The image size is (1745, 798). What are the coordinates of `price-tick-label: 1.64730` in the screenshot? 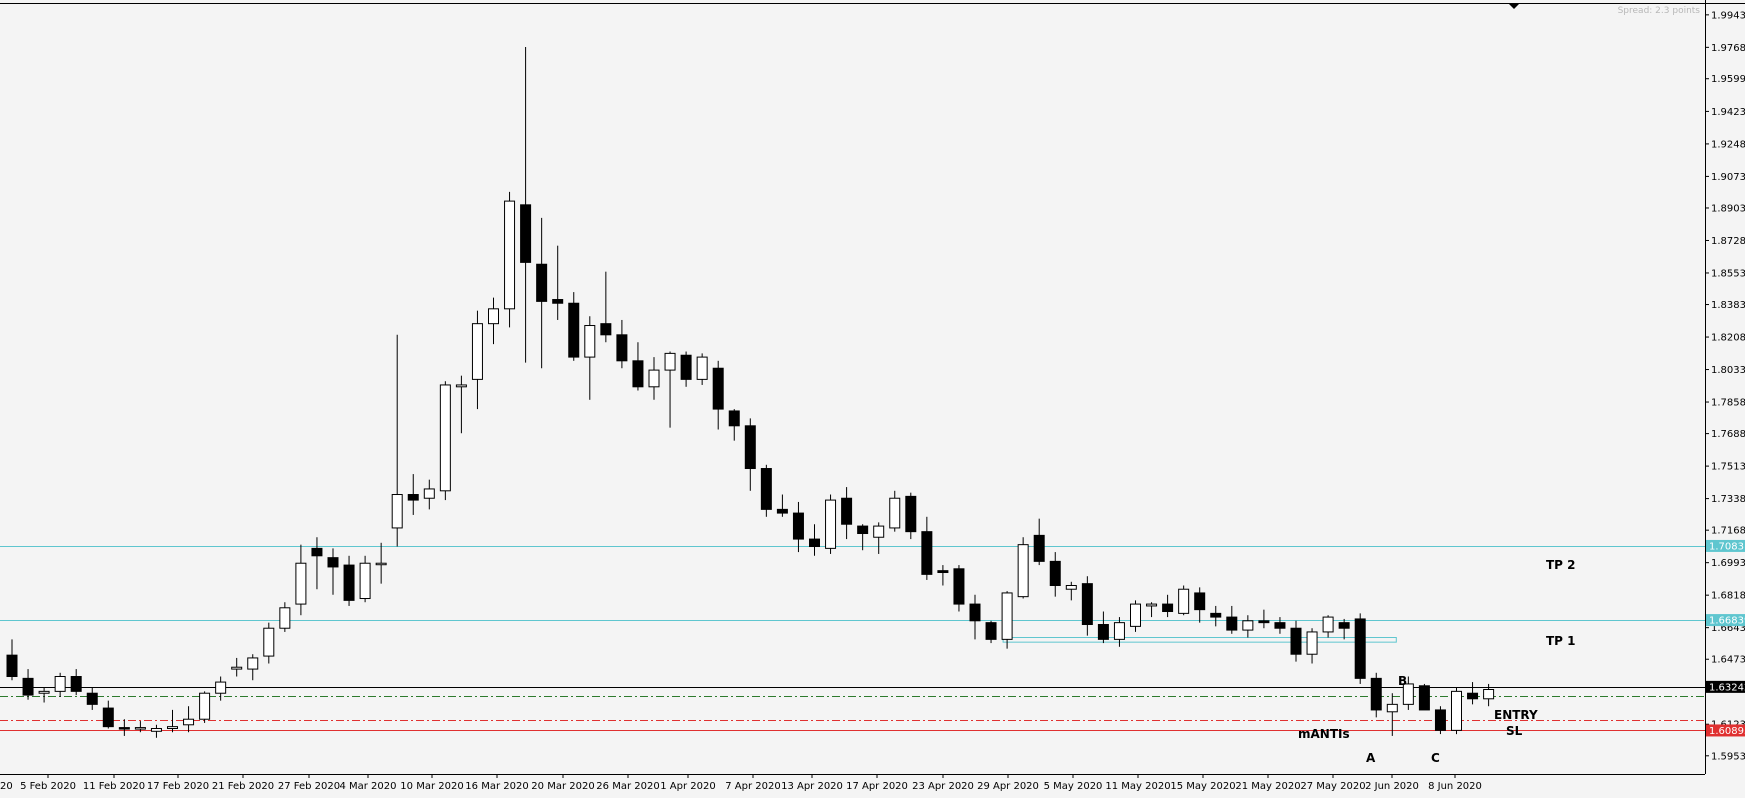 It's located at (1728, 660).